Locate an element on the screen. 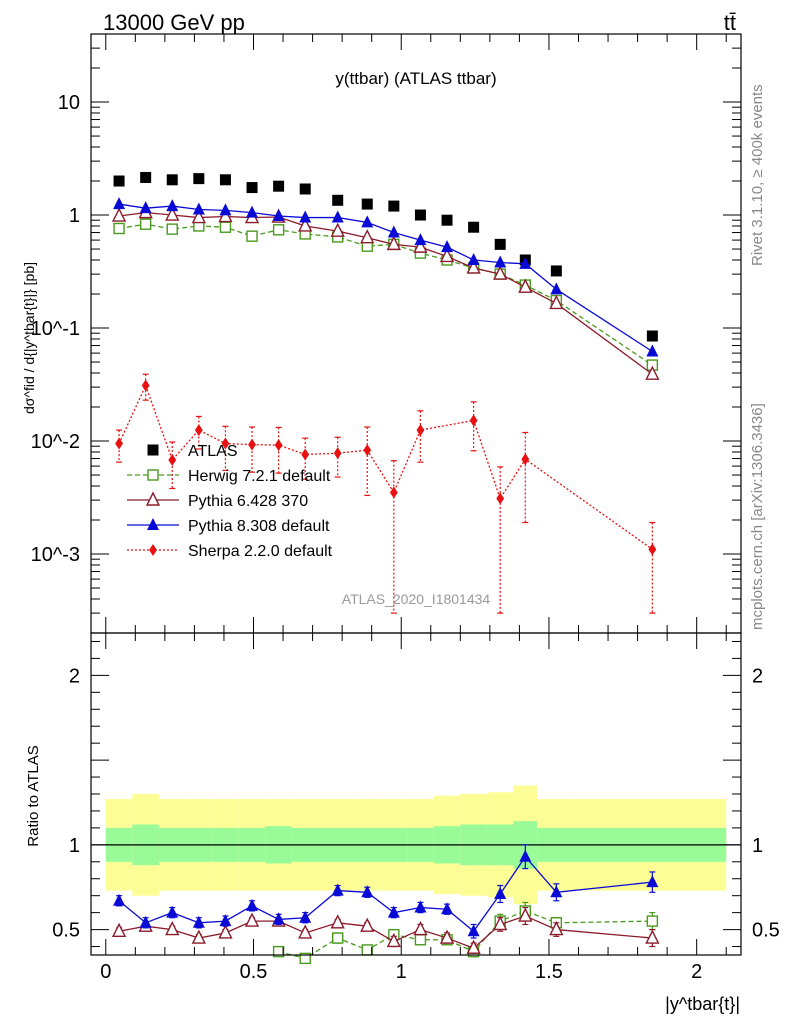 This screenshot has width=786, height=1024. y-tick-label-main: 10^-2 is located at coordinates (55, 442).